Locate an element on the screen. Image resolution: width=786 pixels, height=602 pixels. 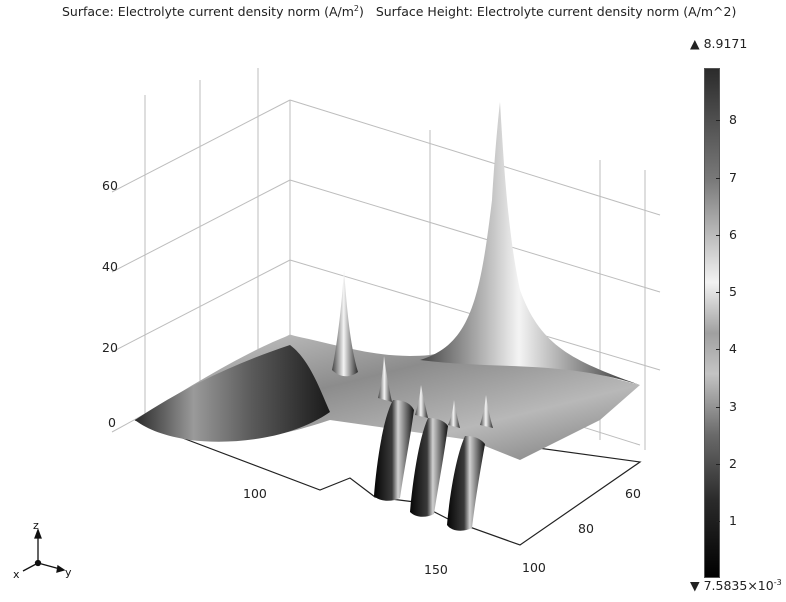
y-axis: 60 80 100 is located at coordinates (581, 530).